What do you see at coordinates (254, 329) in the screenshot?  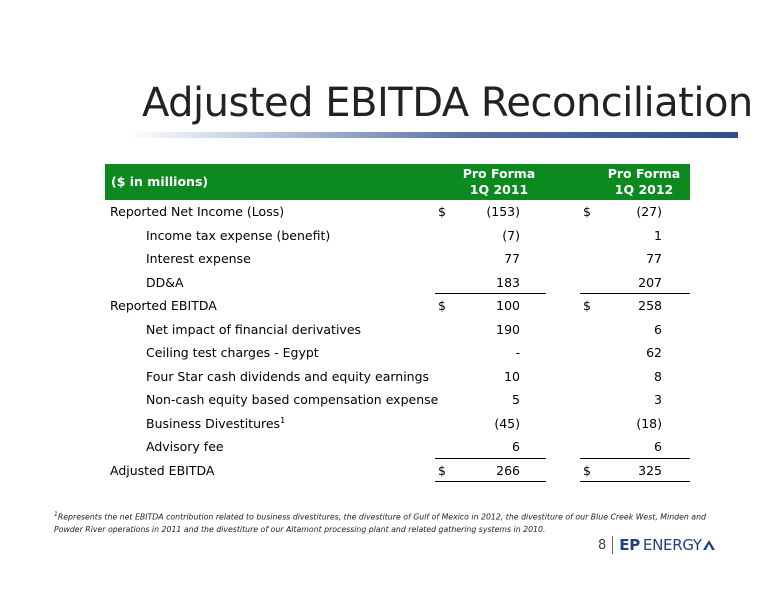 I see `row-label: Net impact of financial derivatives` at bounding box center [254, 329].